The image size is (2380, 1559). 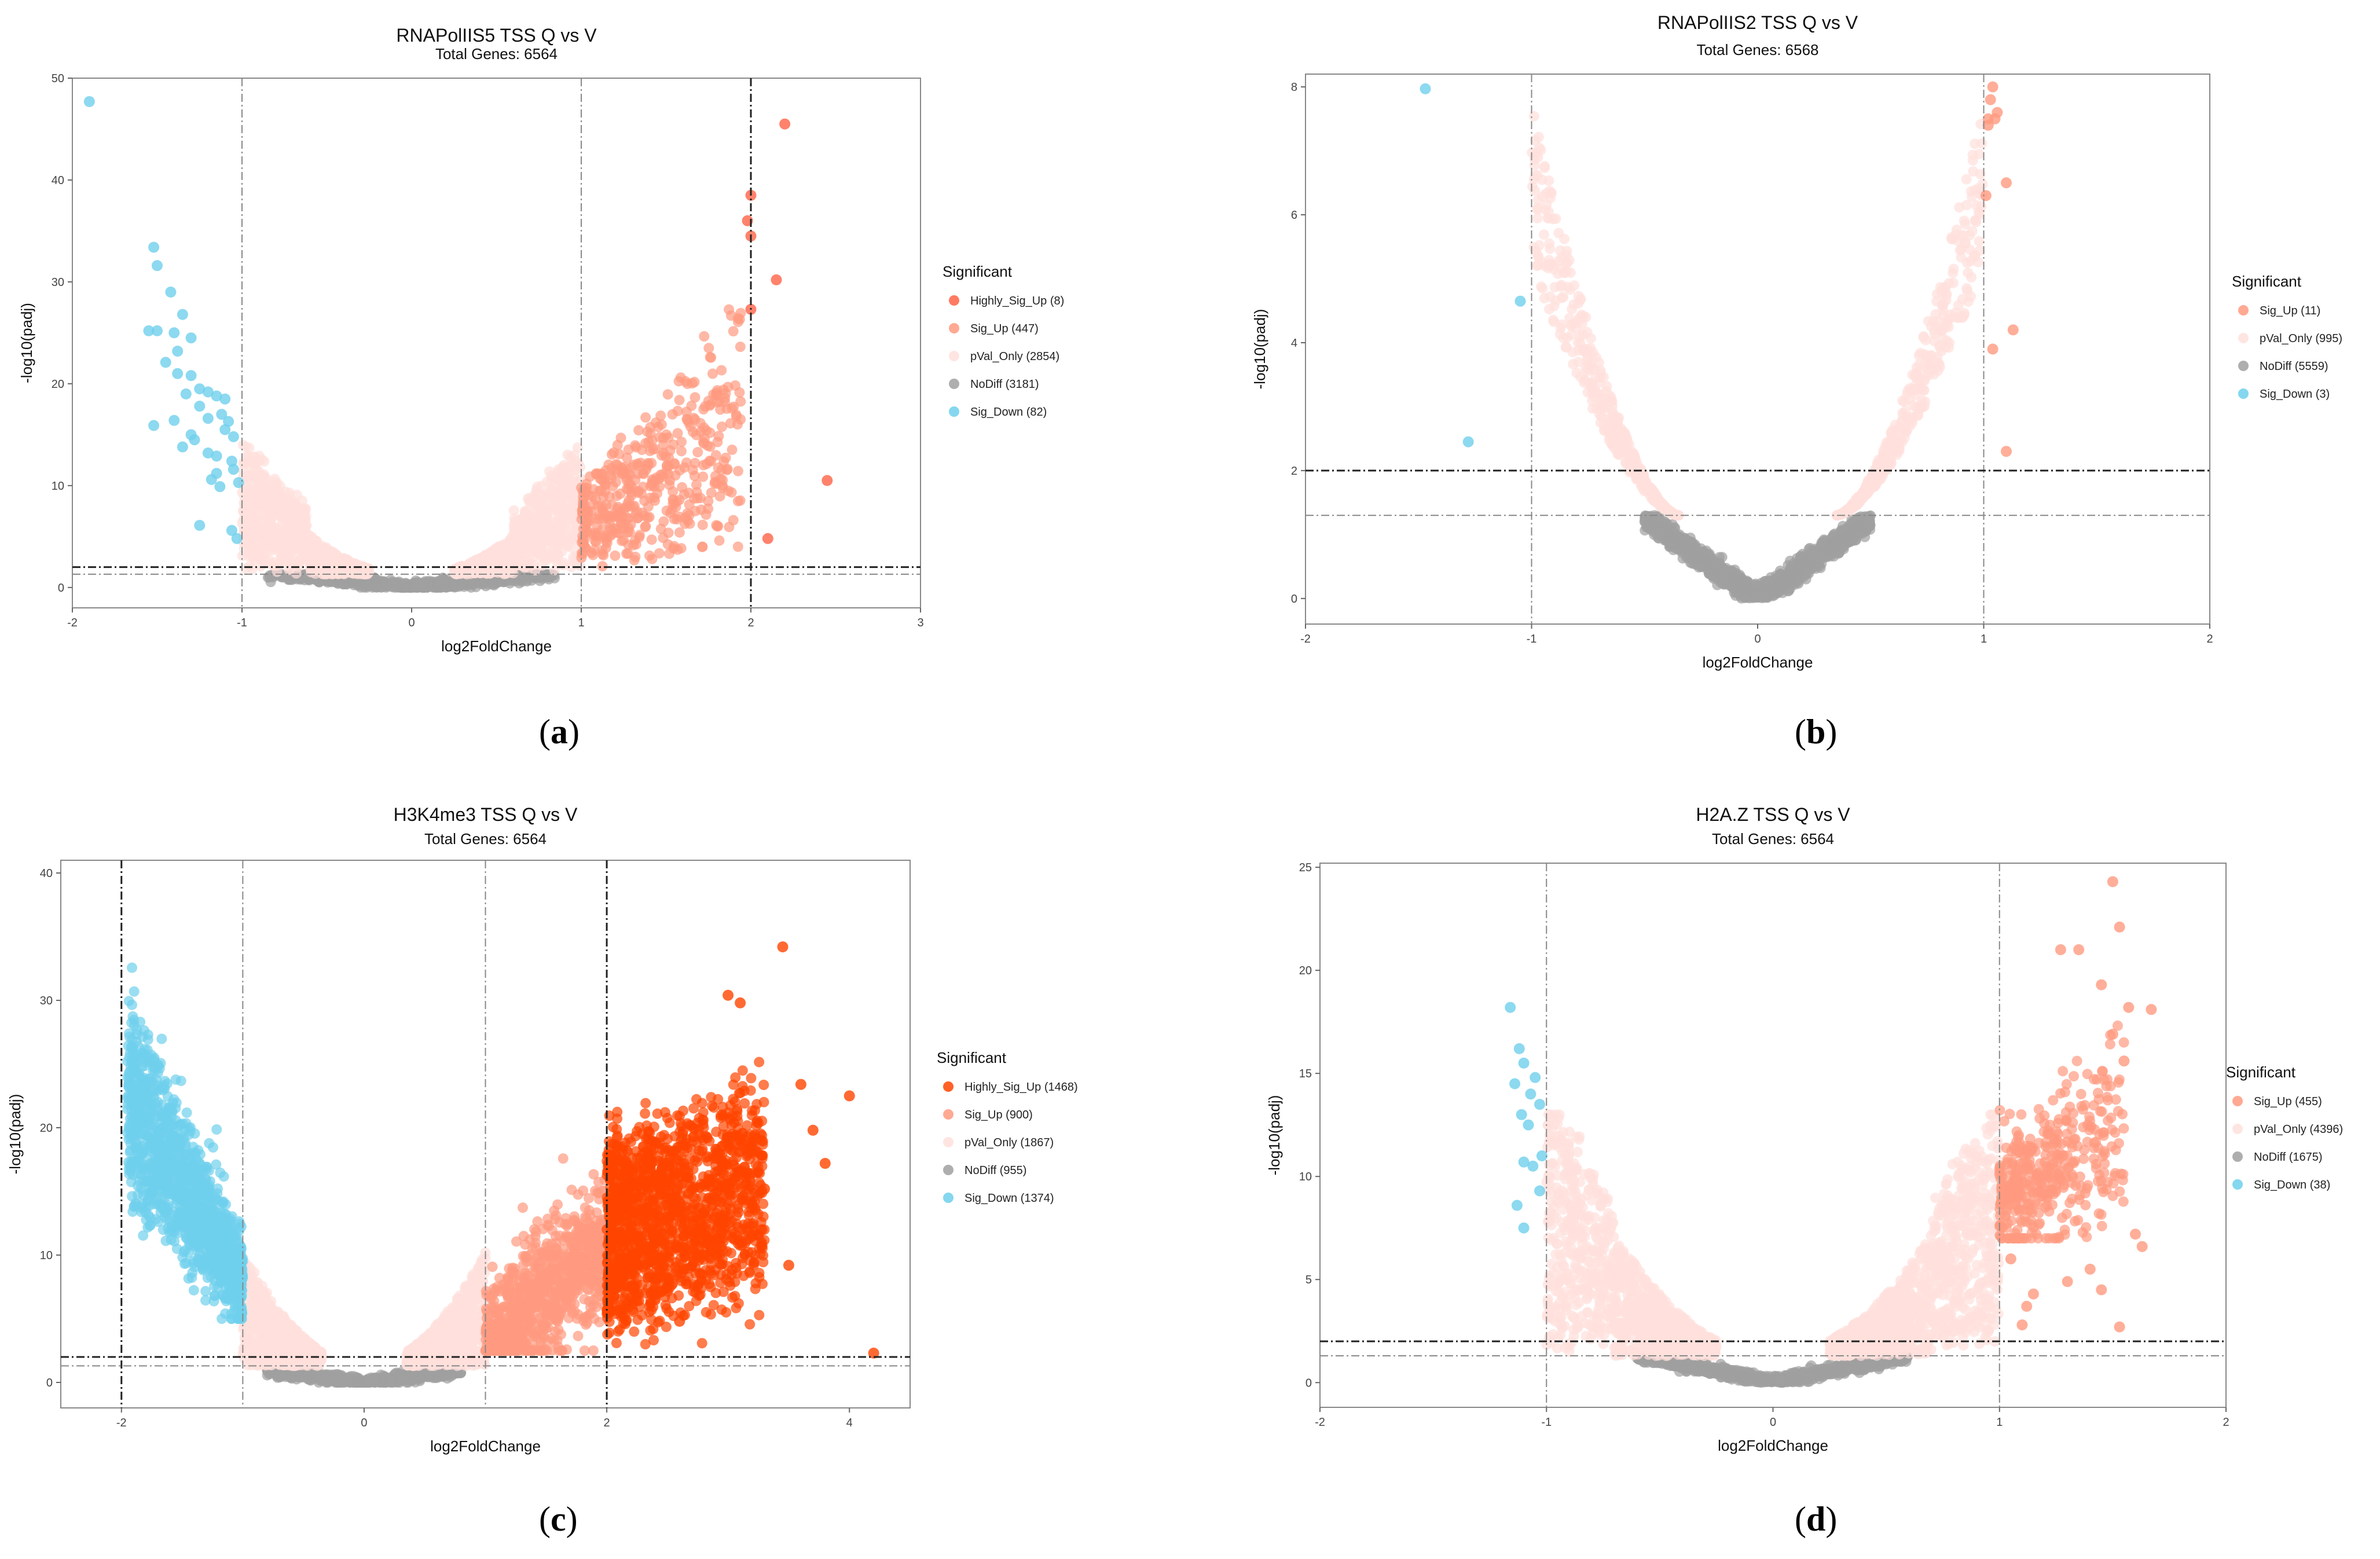 I want to click on chart-subtitle: Total Genes: 6568, so click(x=1757, y=49).